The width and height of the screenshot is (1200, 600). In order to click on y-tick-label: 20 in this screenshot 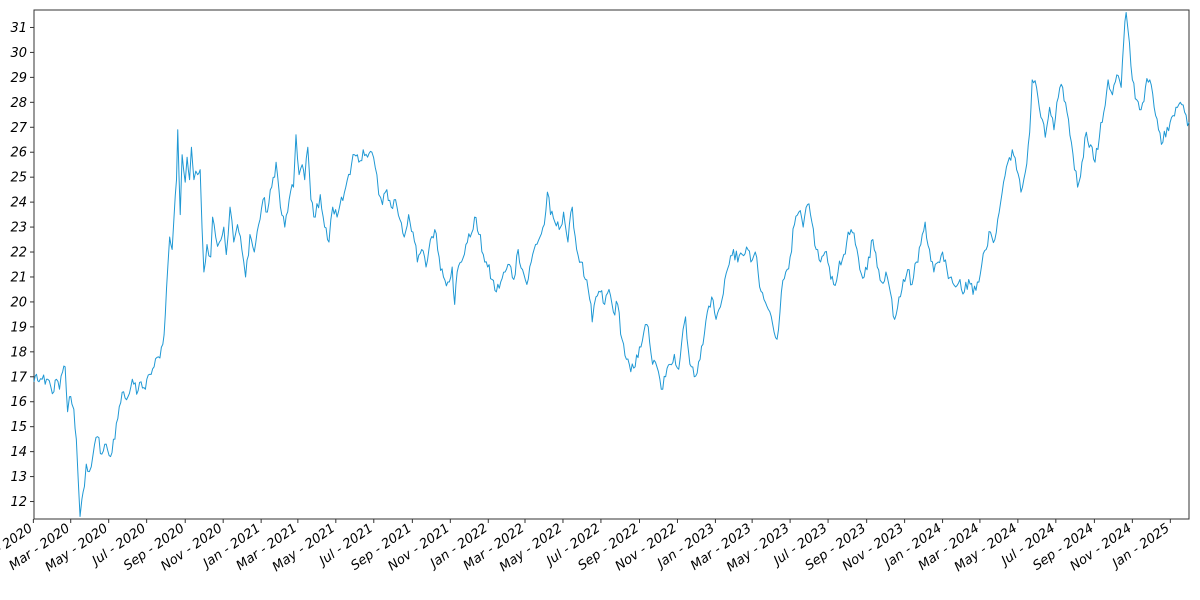, I will do `click(18, 302)`.